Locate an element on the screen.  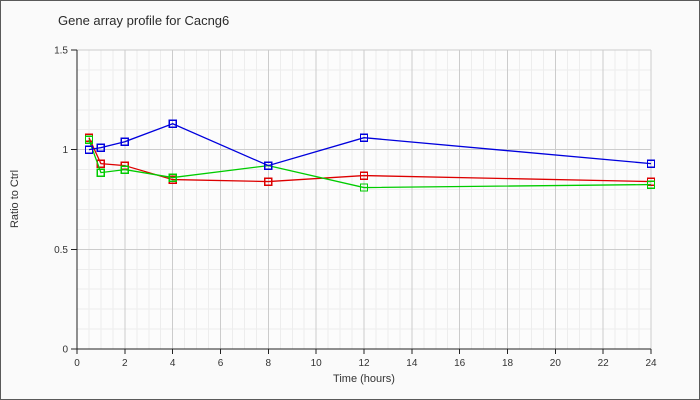
x-tick-label: 18 is located at coordinates (508, 363).